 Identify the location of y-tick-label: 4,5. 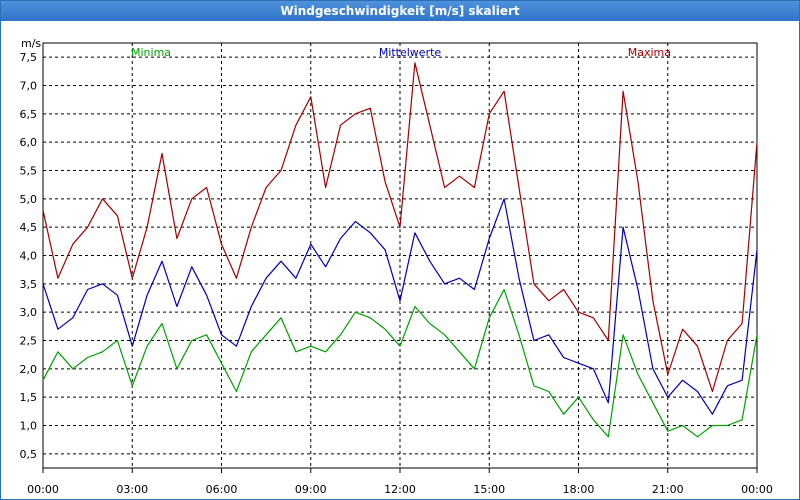
(29, 227).